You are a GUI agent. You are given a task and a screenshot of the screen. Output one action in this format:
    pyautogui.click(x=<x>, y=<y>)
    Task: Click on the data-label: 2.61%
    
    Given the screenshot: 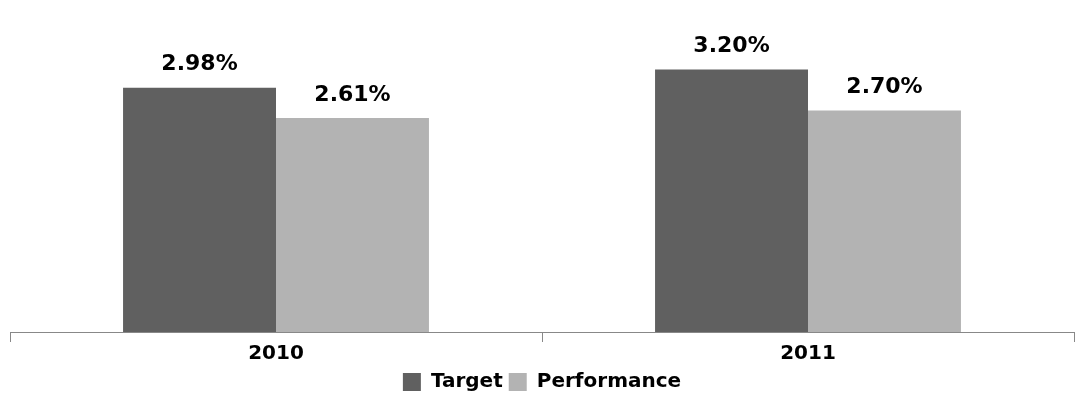 What is the action you would take?
    pyautogui.click(x=352, y=93)
    